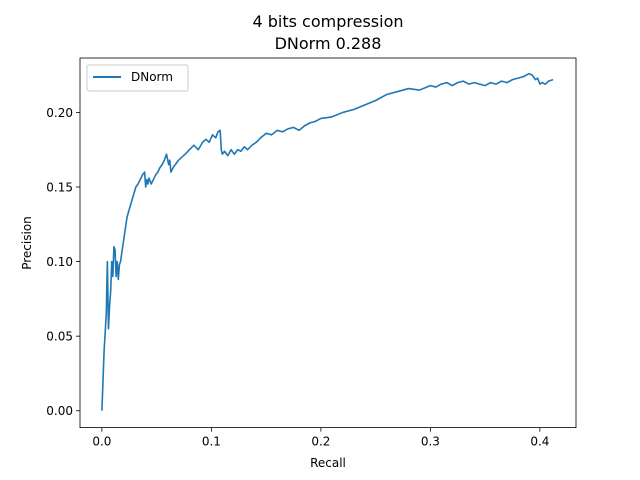 The width and height of the screenshot is (640, 480). Describe the element at coordinates (59, 188) in the screenshot. I see `y-tick-label: 0.15` at that location.